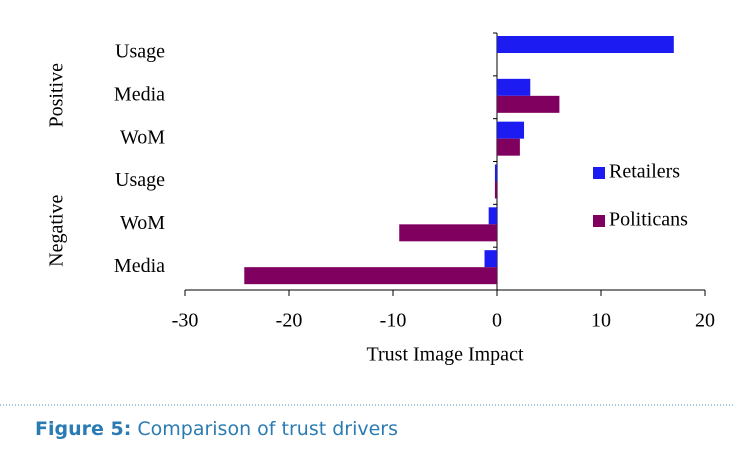  Describe the element at coordinates (644, 172) in the screenshot. I see `legend-label: Retailers` at that location.